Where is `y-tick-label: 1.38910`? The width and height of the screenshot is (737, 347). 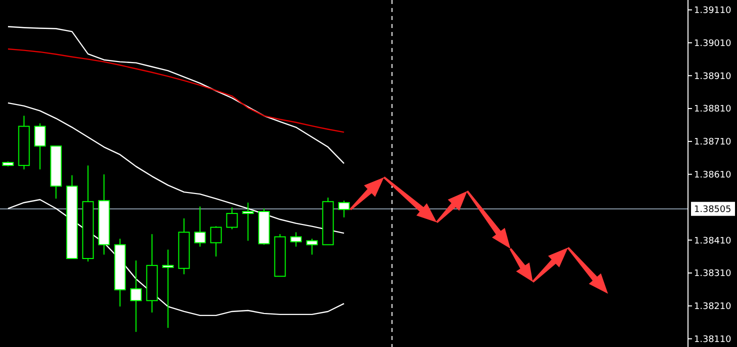 y-tick-label: 1.38910 is located at coordinates (713, 77).